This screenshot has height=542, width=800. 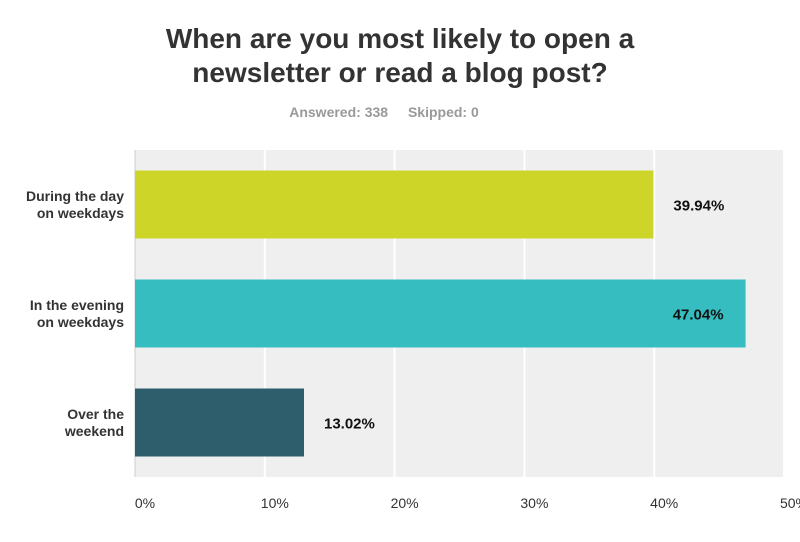 What do you see at coordinates (275, 503) in the screenshot?
I see `x-tick-label: 10%` at bounding box center [275, 503].